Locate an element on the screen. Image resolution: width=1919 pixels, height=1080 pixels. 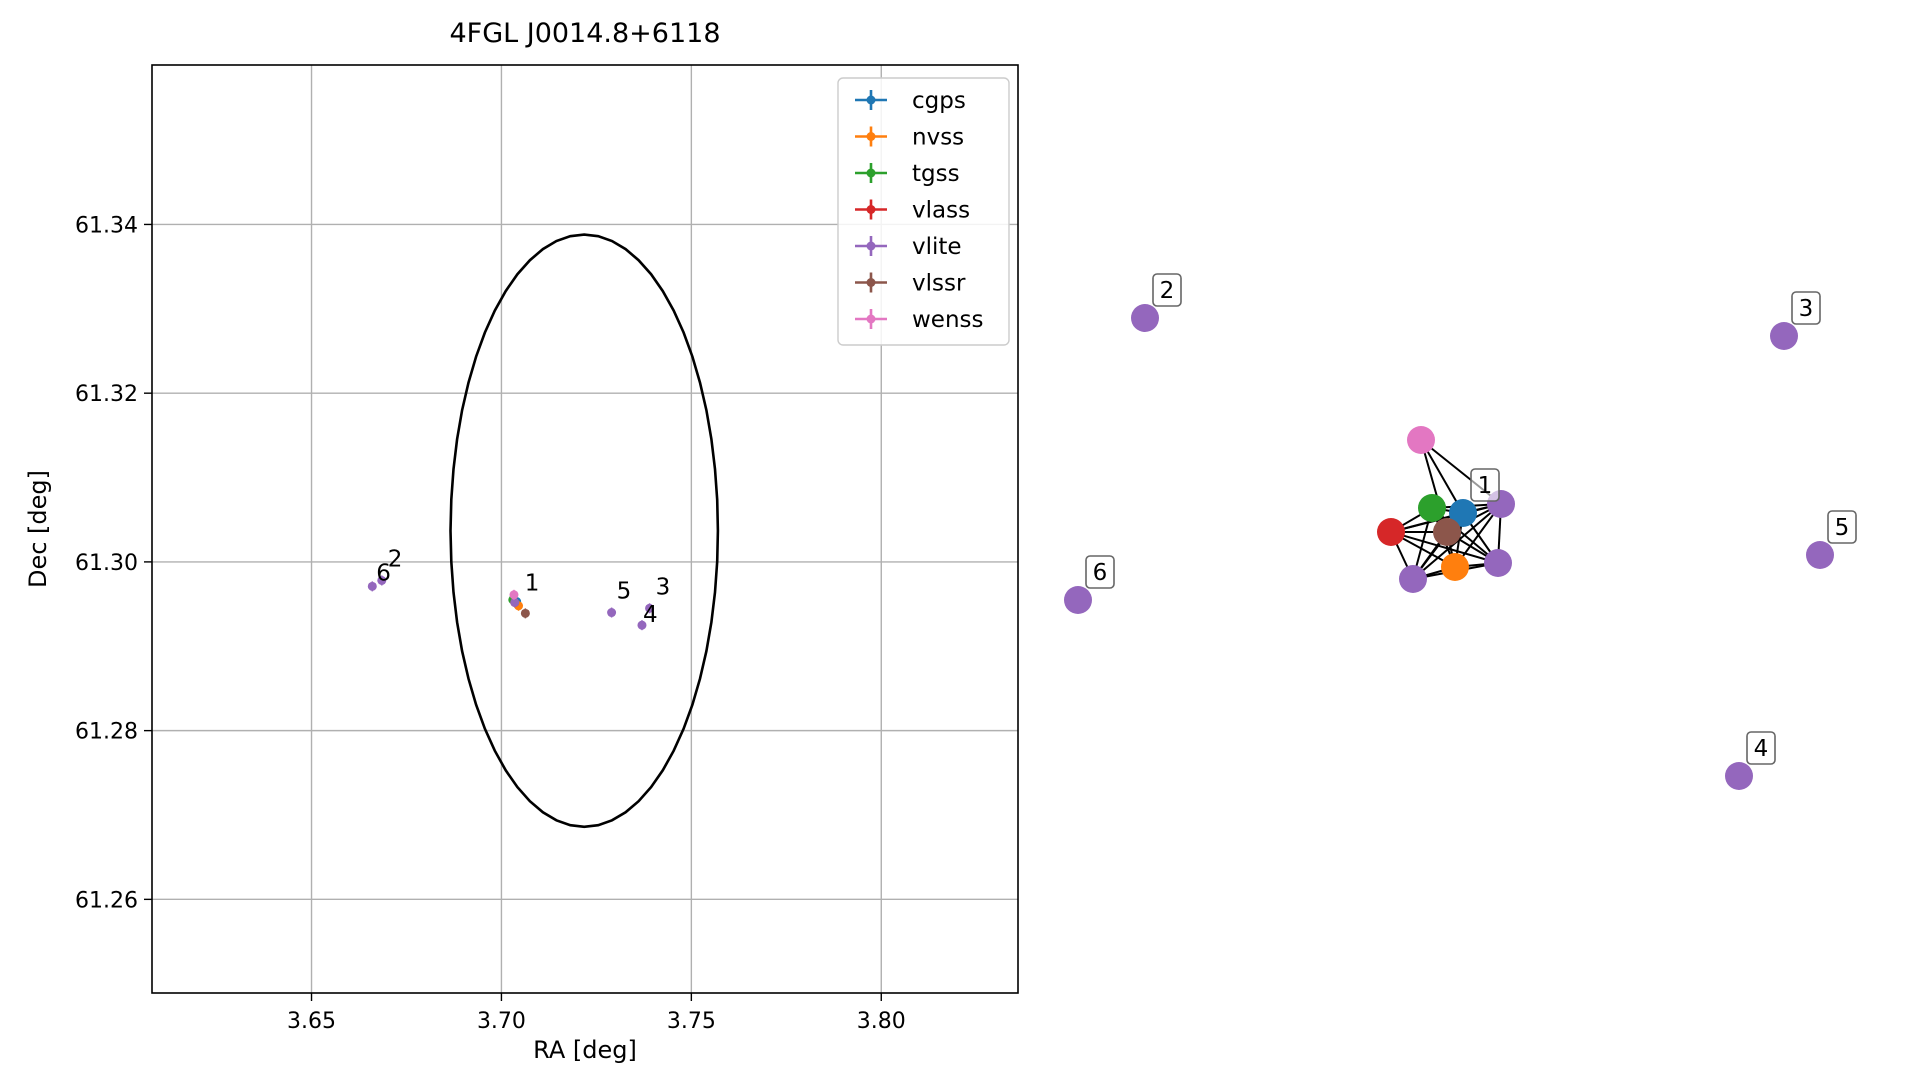
network-node-label: 6 is located at coordinates (1100, 573).